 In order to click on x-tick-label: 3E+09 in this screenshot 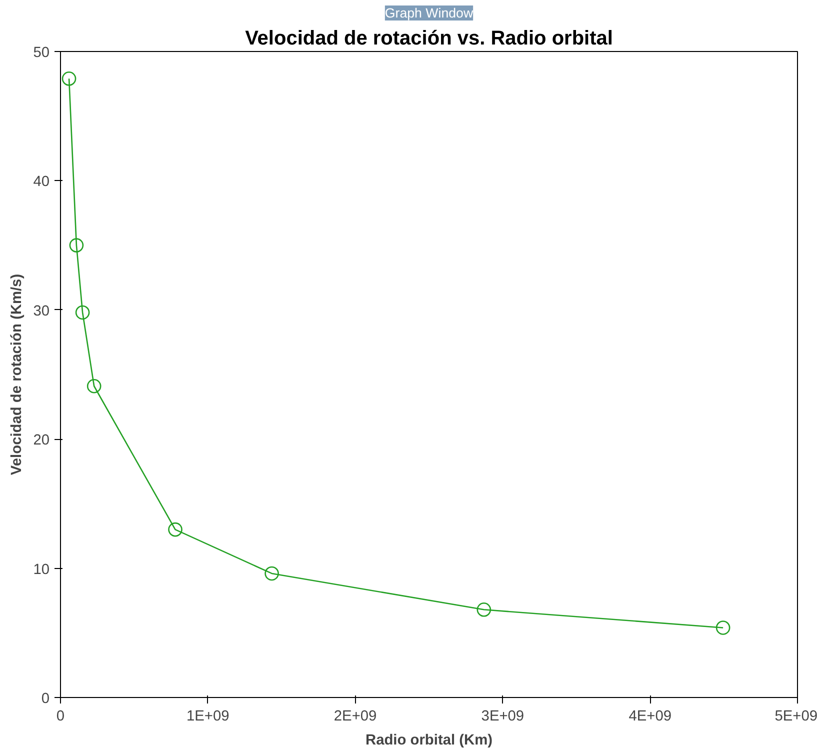, I will do `click(502, 716)`.